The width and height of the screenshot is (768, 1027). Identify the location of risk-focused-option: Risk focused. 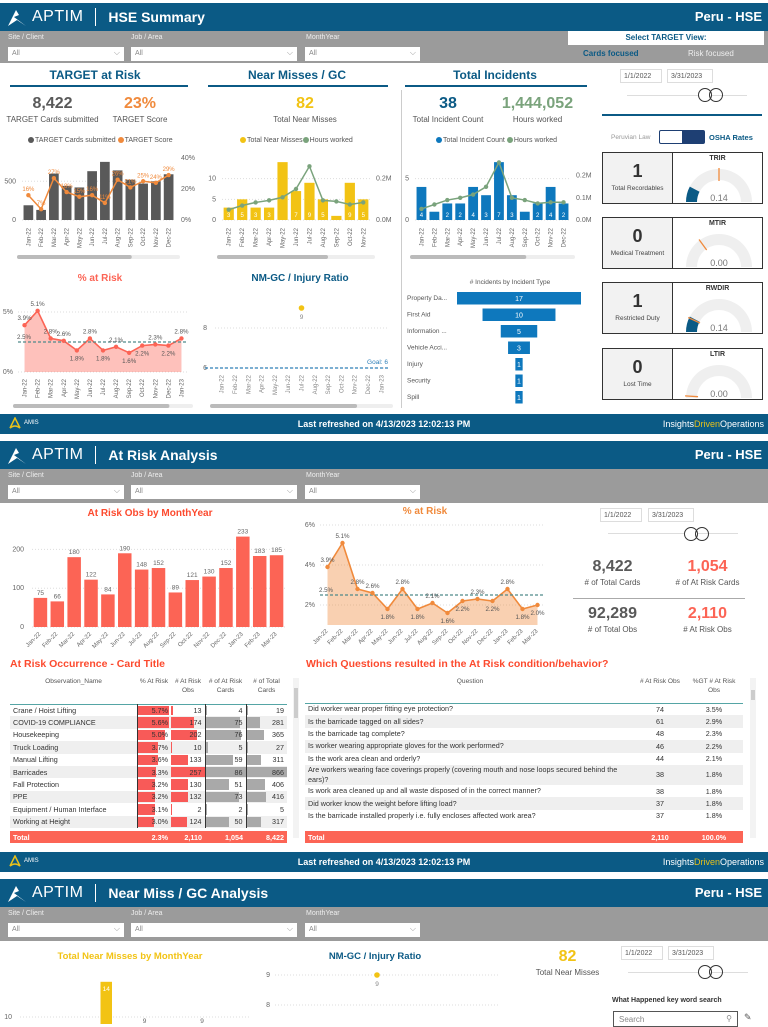
(711, 53).